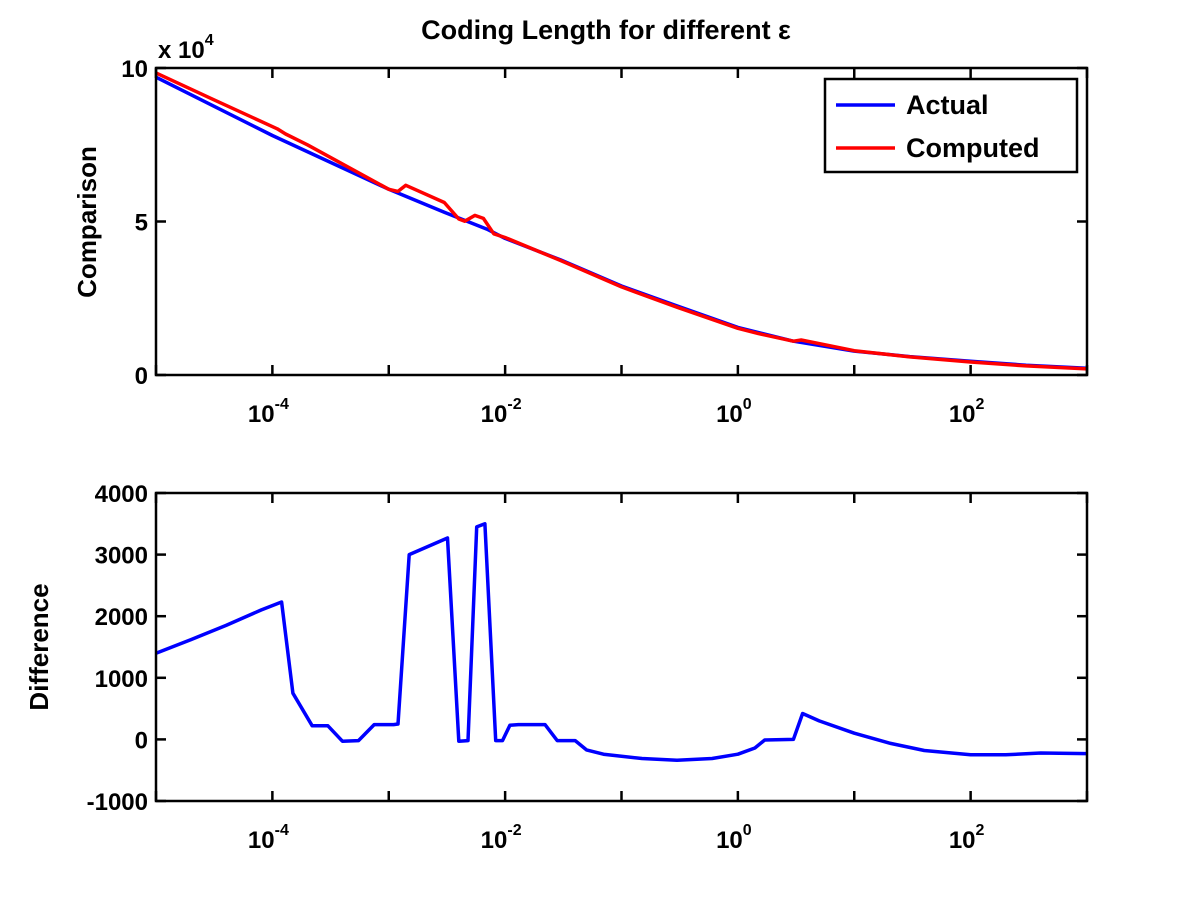  What do you see at coordinates (616, 838) in the screenshot?
I see `difference-x-tick-labels: 10⁻⁴ 10⁻² 10⁰ 10²` at bounding box center [616, 838].